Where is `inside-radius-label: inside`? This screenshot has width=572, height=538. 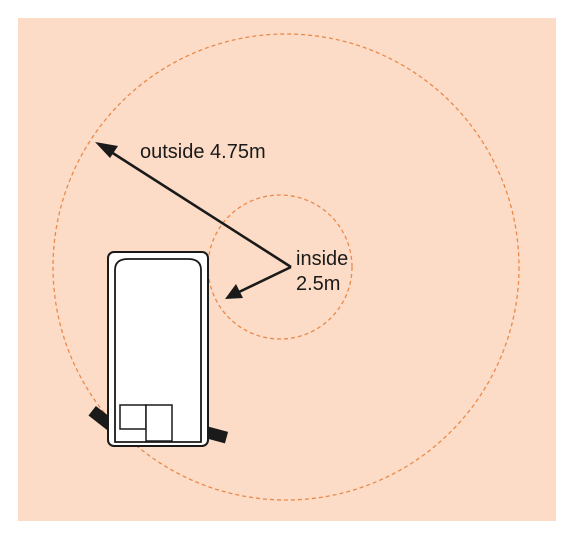
inside-radius-label: inside is located at coordinates (322, 259).